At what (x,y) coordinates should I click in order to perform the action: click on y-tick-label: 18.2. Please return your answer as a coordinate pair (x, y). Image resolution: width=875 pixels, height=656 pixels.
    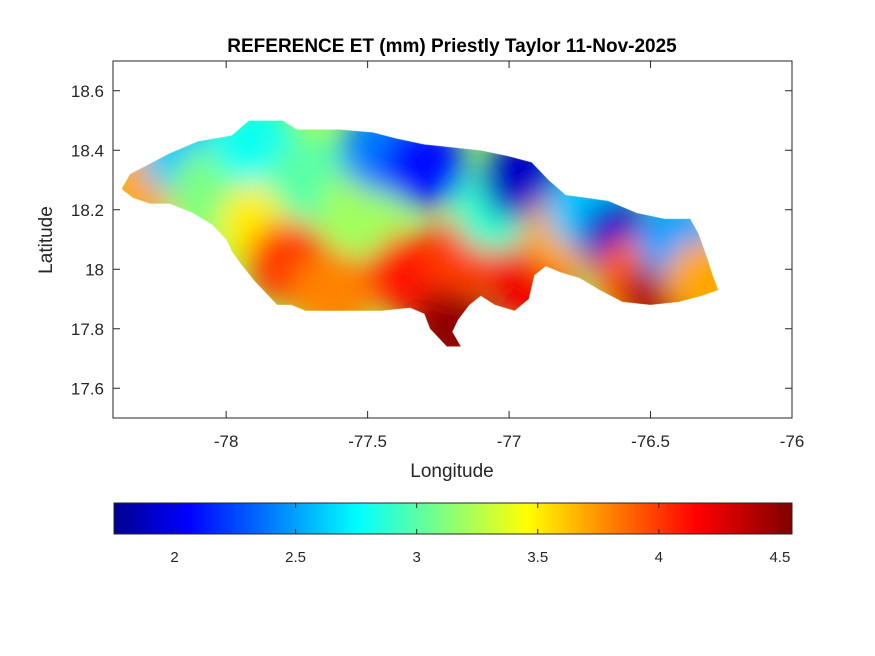
    Looking at the image, I should click on (87, 210).